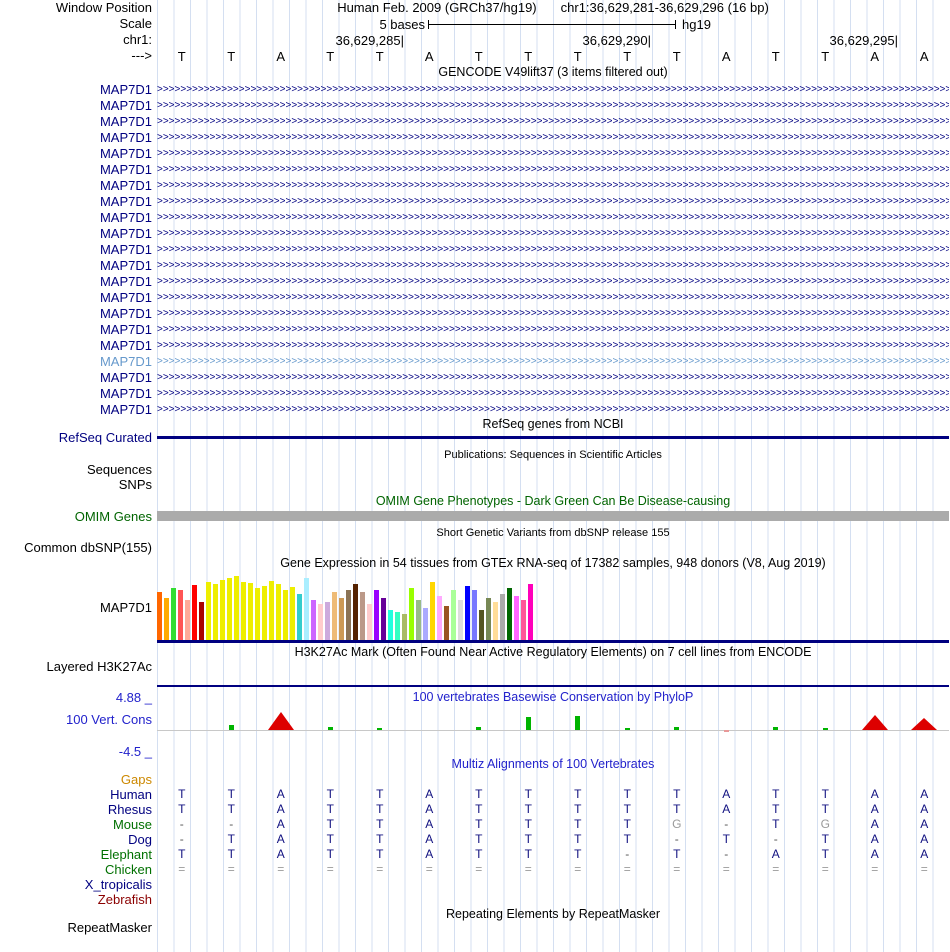  What do you see at coordinates (109, 719) in the screenshot?
I see `phylop-track-label: 100 Vert. Cons` at bounding box center [109, 719].